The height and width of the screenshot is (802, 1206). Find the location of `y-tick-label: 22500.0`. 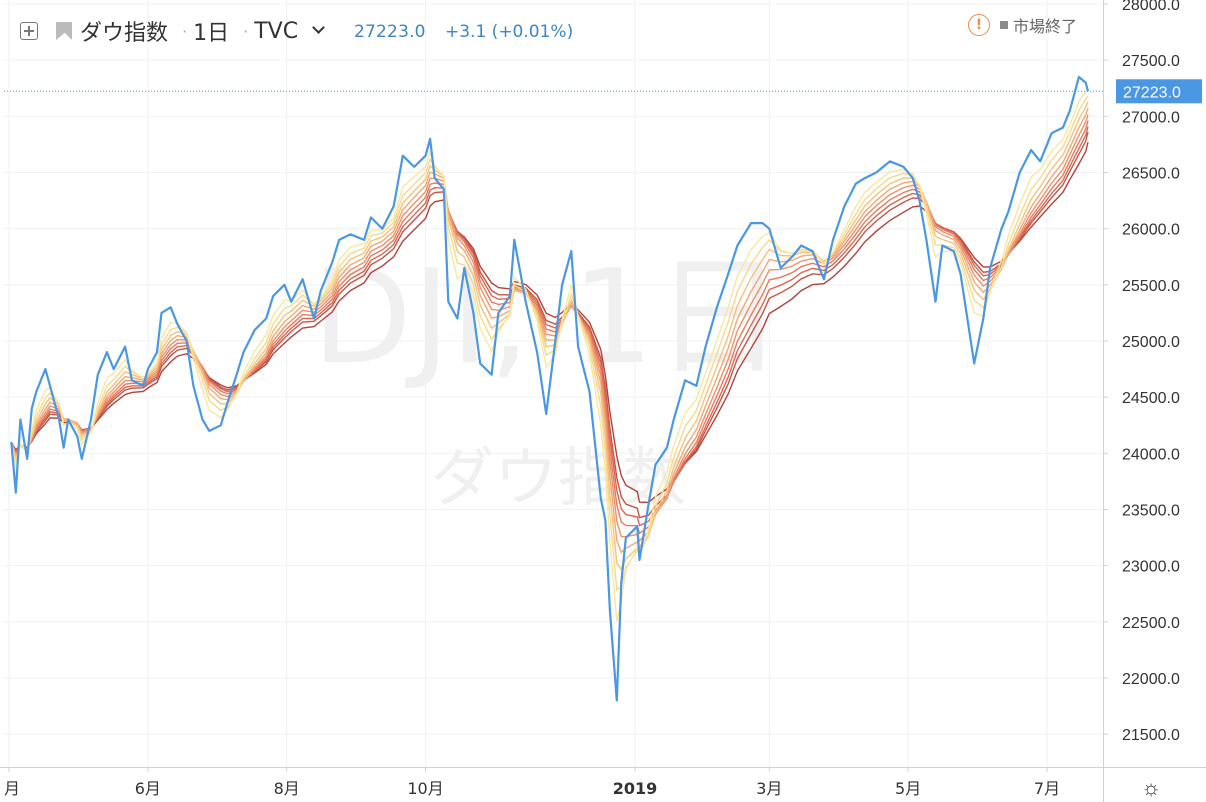

y-tick-label: 22500.0 is located at coordinates (1151, 623).